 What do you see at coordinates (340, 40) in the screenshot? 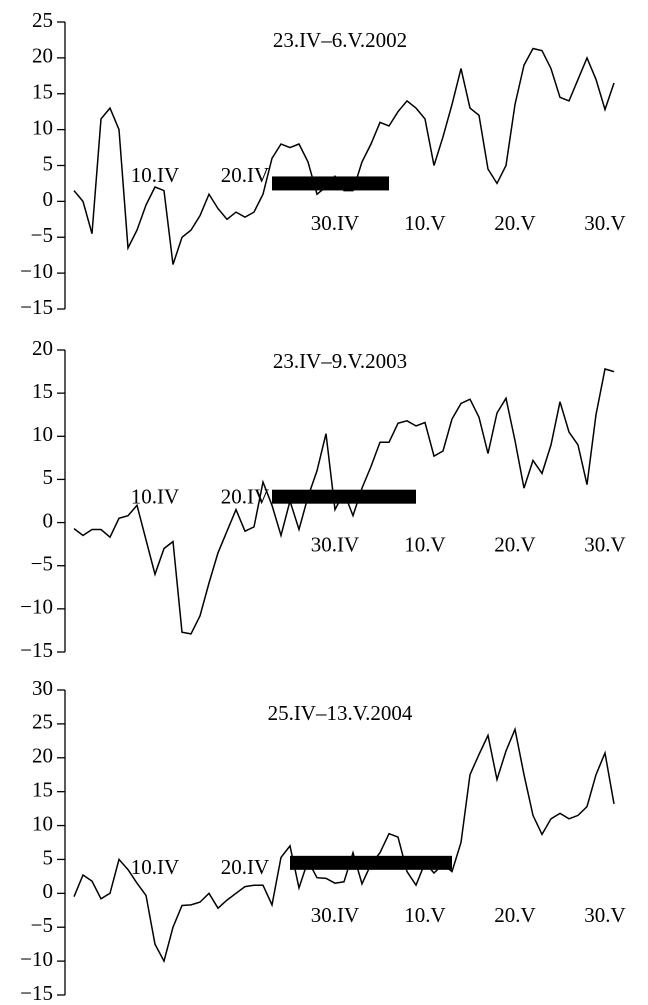
I see `panel-title: 23.IV–6.V.2002` at bounding box center [340, 40].